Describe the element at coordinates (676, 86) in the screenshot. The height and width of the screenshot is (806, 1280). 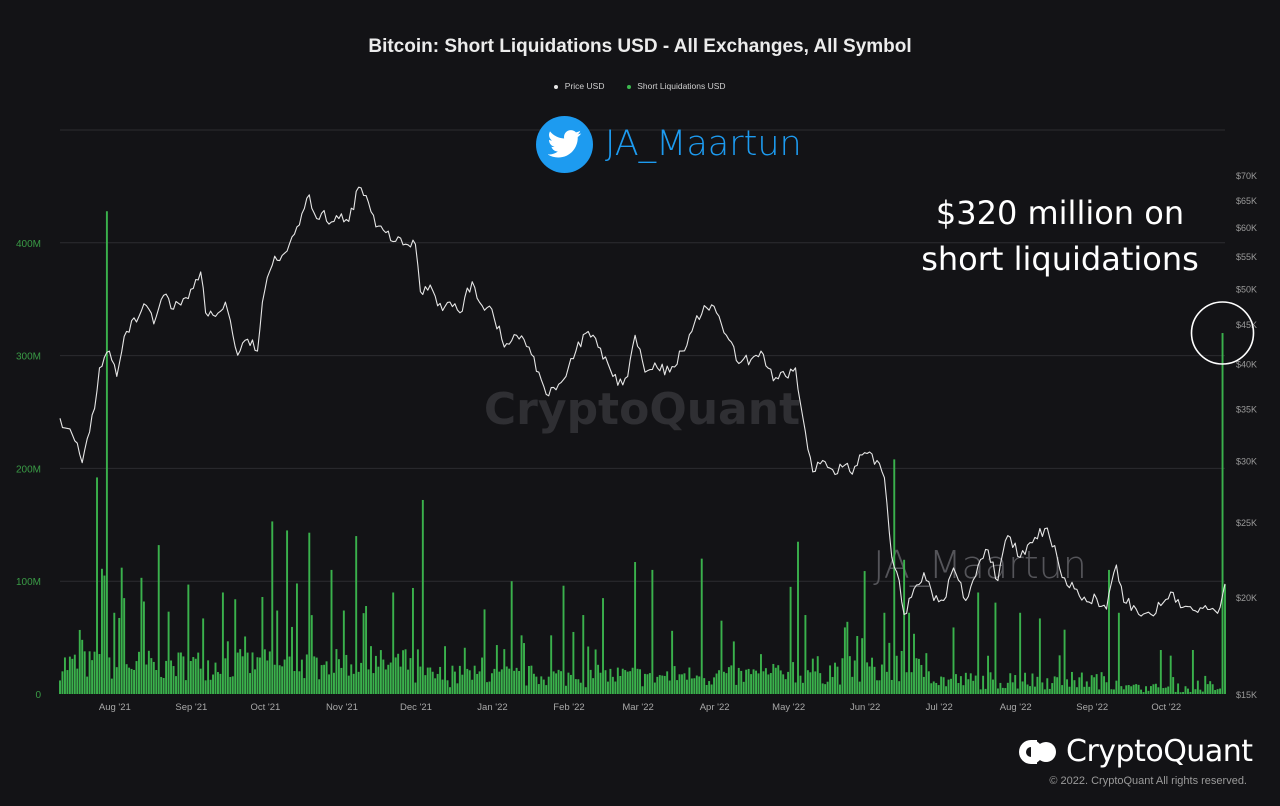
I see `legend-item-liquidations: Short Liquidations USD` at that location.